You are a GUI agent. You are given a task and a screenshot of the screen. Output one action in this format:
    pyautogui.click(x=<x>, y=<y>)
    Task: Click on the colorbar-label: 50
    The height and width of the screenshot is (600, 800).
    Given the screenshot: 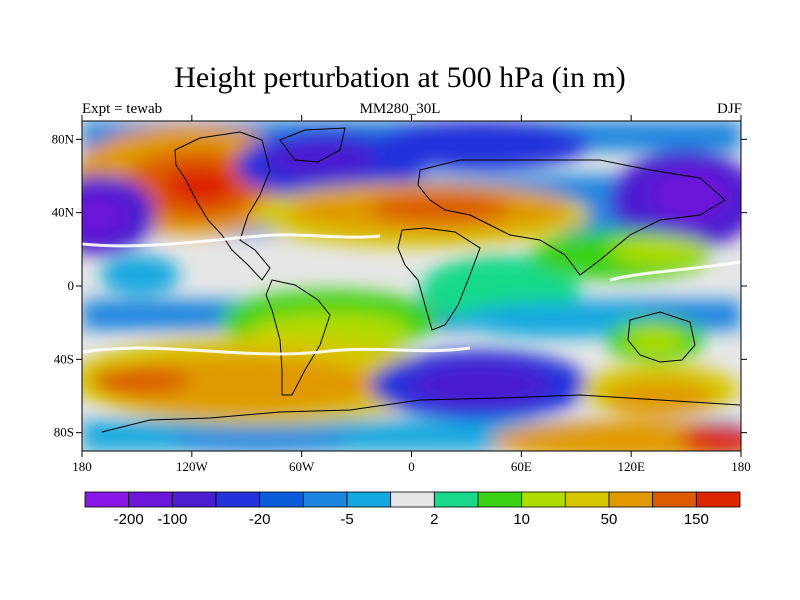 What is the action you would take?
    pyautogui.click(x=609, y=519)
    